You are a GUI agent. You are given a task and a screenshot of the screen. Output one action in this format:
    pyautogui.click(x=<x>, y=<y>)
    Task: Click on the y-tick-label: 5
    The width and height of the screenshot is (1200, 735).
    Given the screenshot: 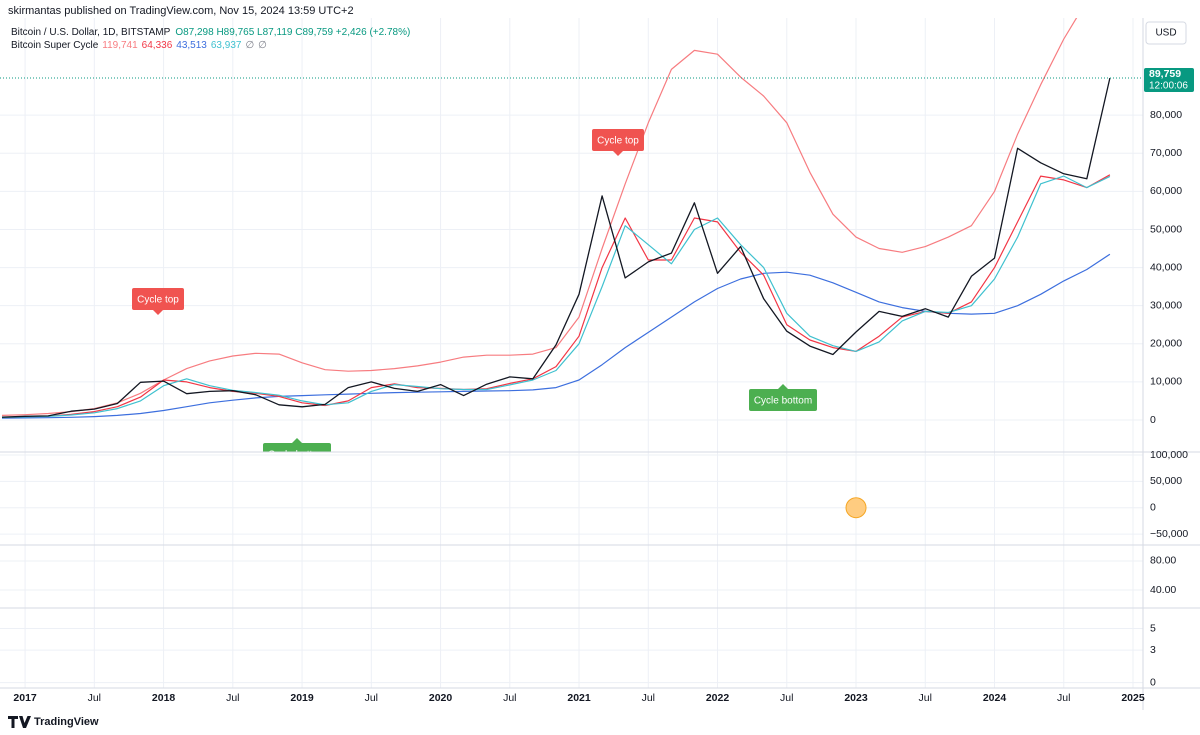 What is the action you would take?
    pyautogui.click(x=1153, y=628)
    